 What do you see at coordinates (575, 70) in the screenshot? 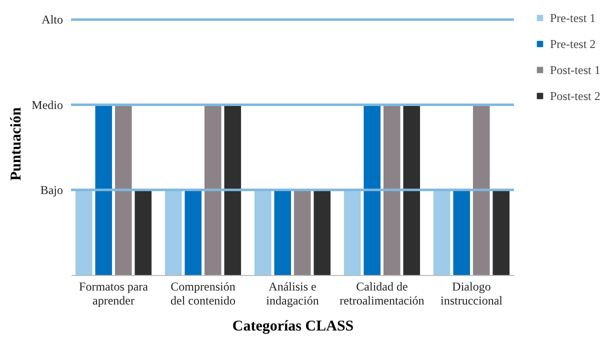
I see `legend-label: Post-test 1` at bounding box center [575, 70].